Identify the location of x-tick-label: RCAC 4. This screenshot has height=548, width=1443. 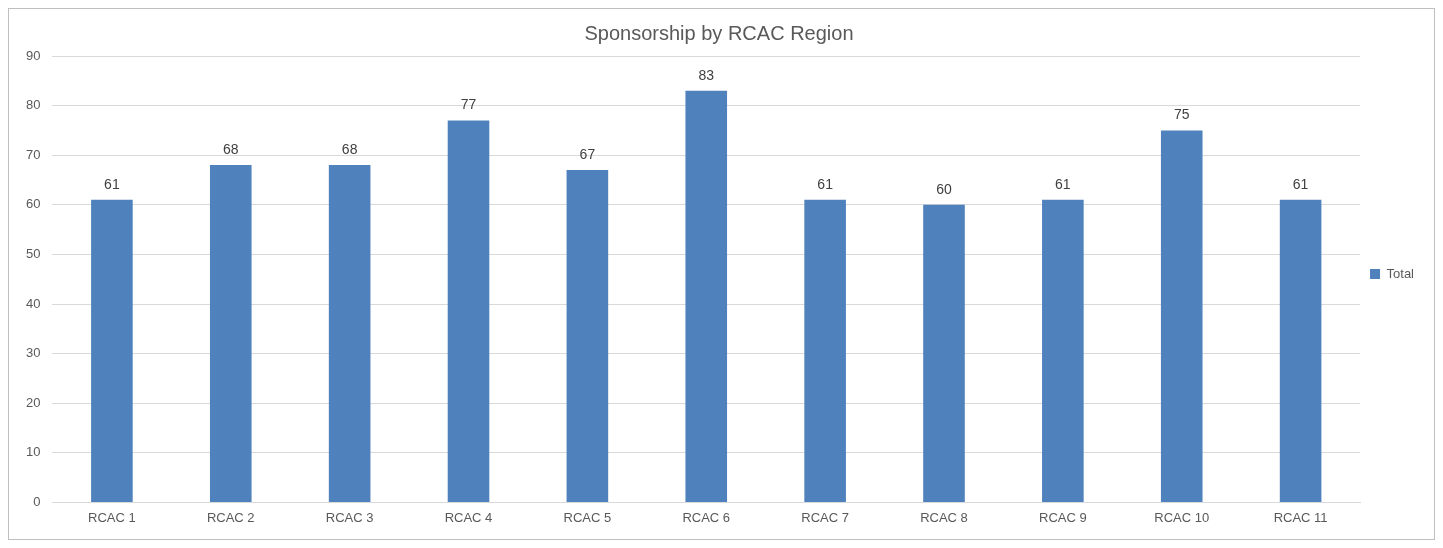
(468, 517).